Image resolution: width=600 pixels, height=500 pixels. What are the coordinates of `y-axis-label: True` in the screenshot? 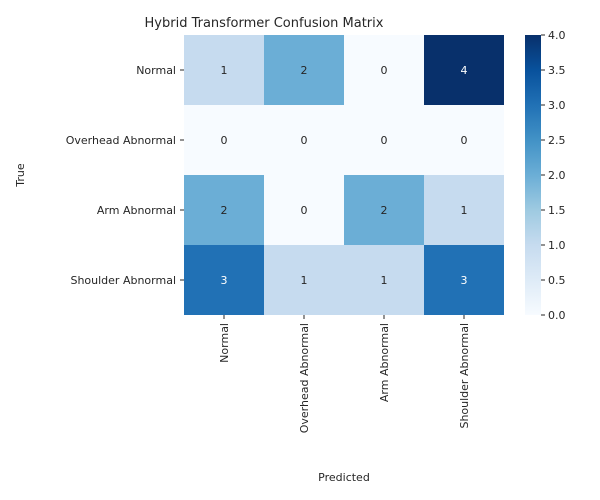 It's located at (20, 175).